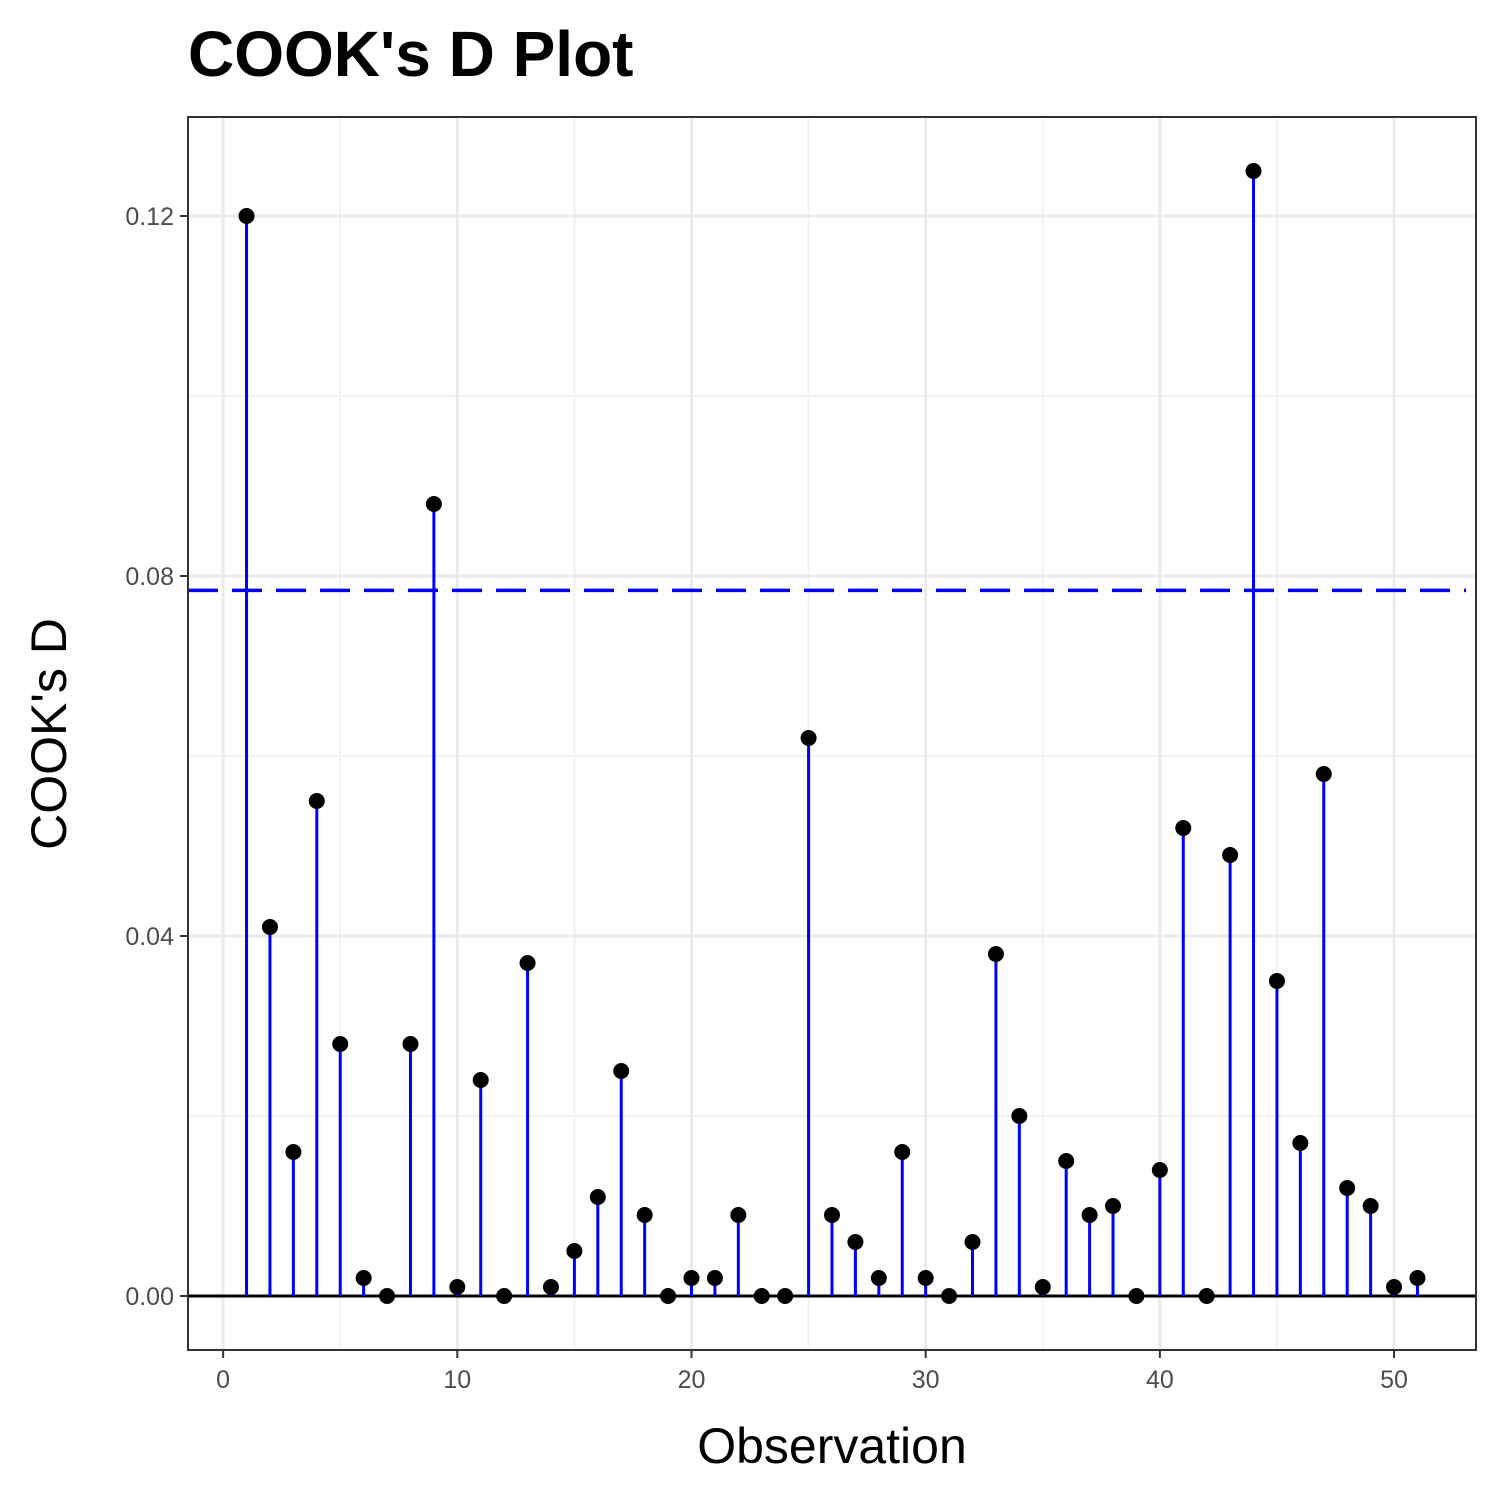  Describe the element at coordinates (149, 577) in the screenshot. I see `y-tick-label: 0.08` at that location.